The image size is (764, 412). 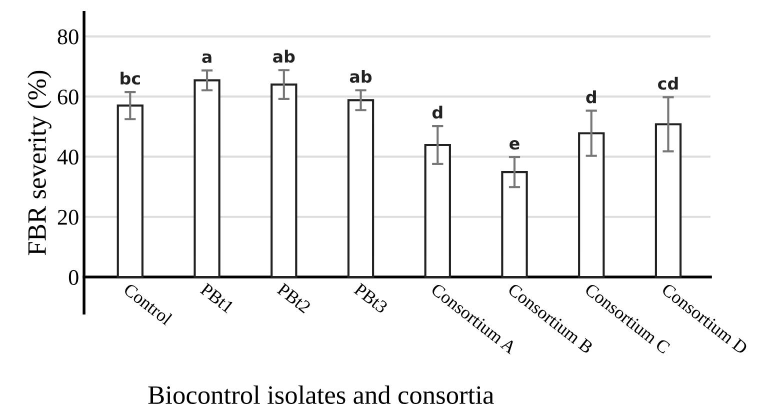 I want to click on x-axis-title: Biocontrol isolates and consortia, so click(x=321, y=394).